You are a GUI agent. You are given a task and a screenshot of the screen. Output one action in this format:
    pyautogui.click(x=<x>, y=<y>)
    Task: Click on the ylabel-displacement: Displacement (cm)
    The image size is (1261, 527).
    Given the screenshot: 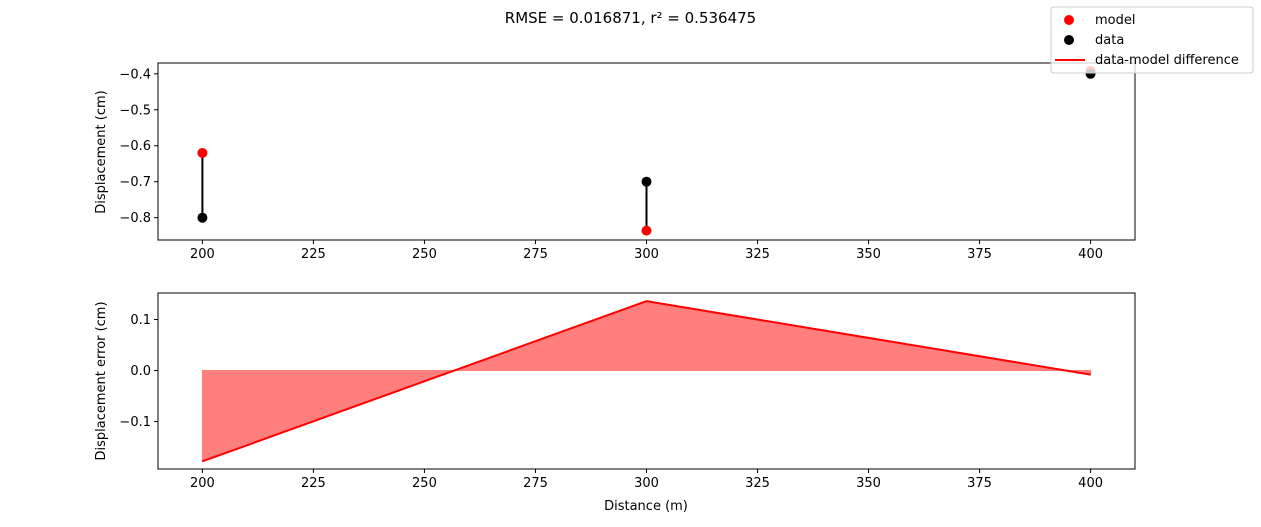 What is the action you would take?
    pyautogui.click(x=101, y=151)
    